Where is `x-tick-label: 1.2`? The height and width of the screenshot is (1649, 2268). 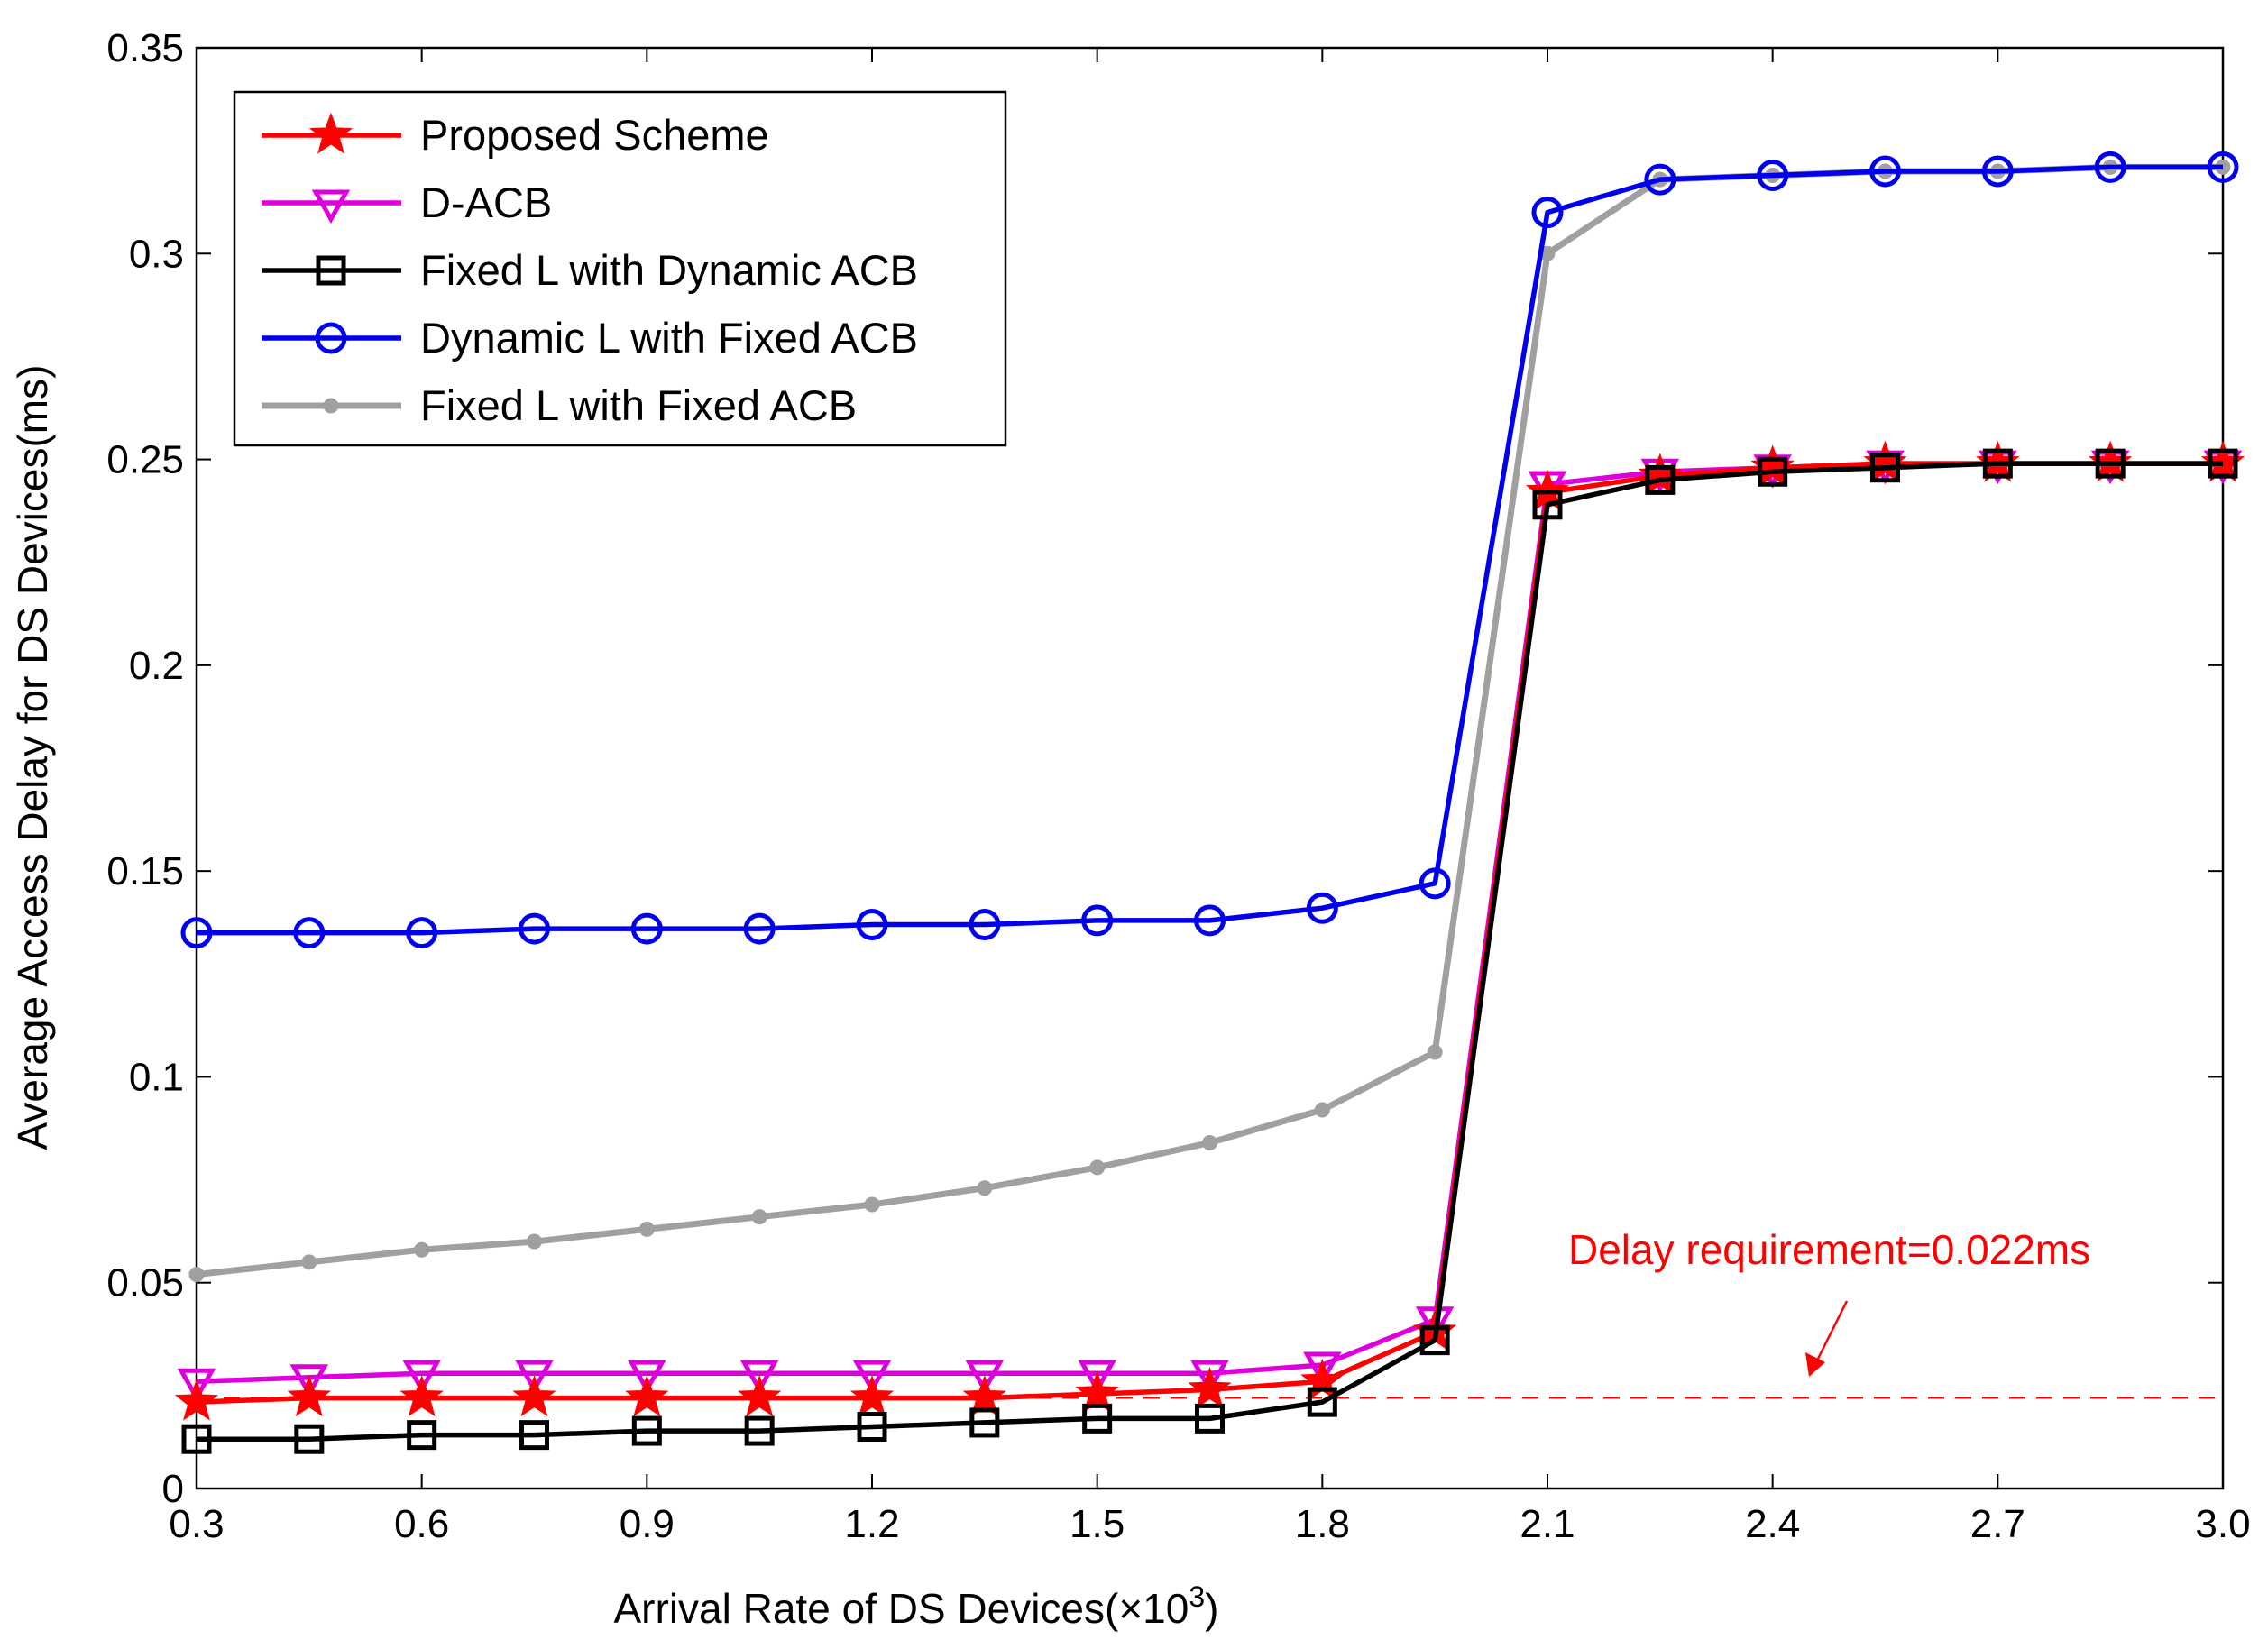 x-tick-label: 1.2 is located at coordinates (872, 1524).